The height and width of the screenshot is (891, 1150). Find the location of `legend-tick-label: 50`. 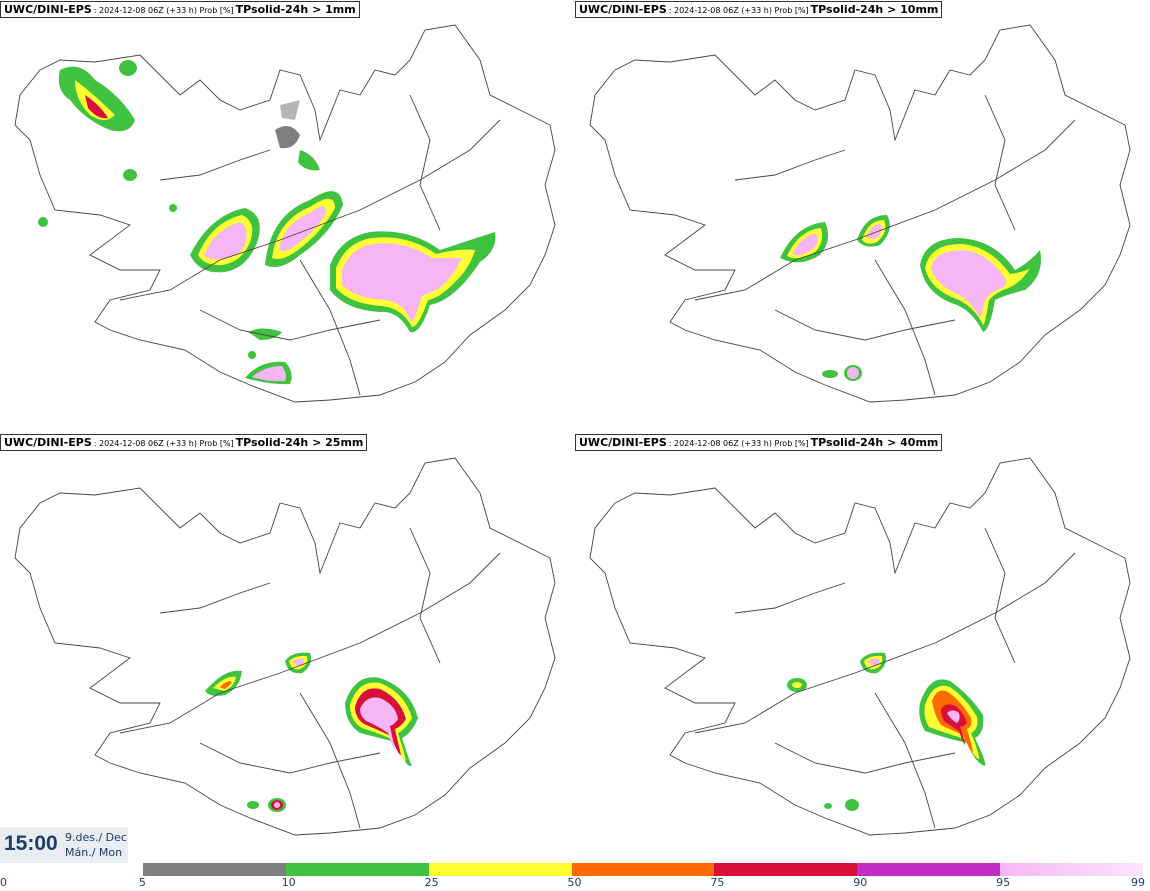

legend-tick-label: 50 is located at coordinates (574, 882).